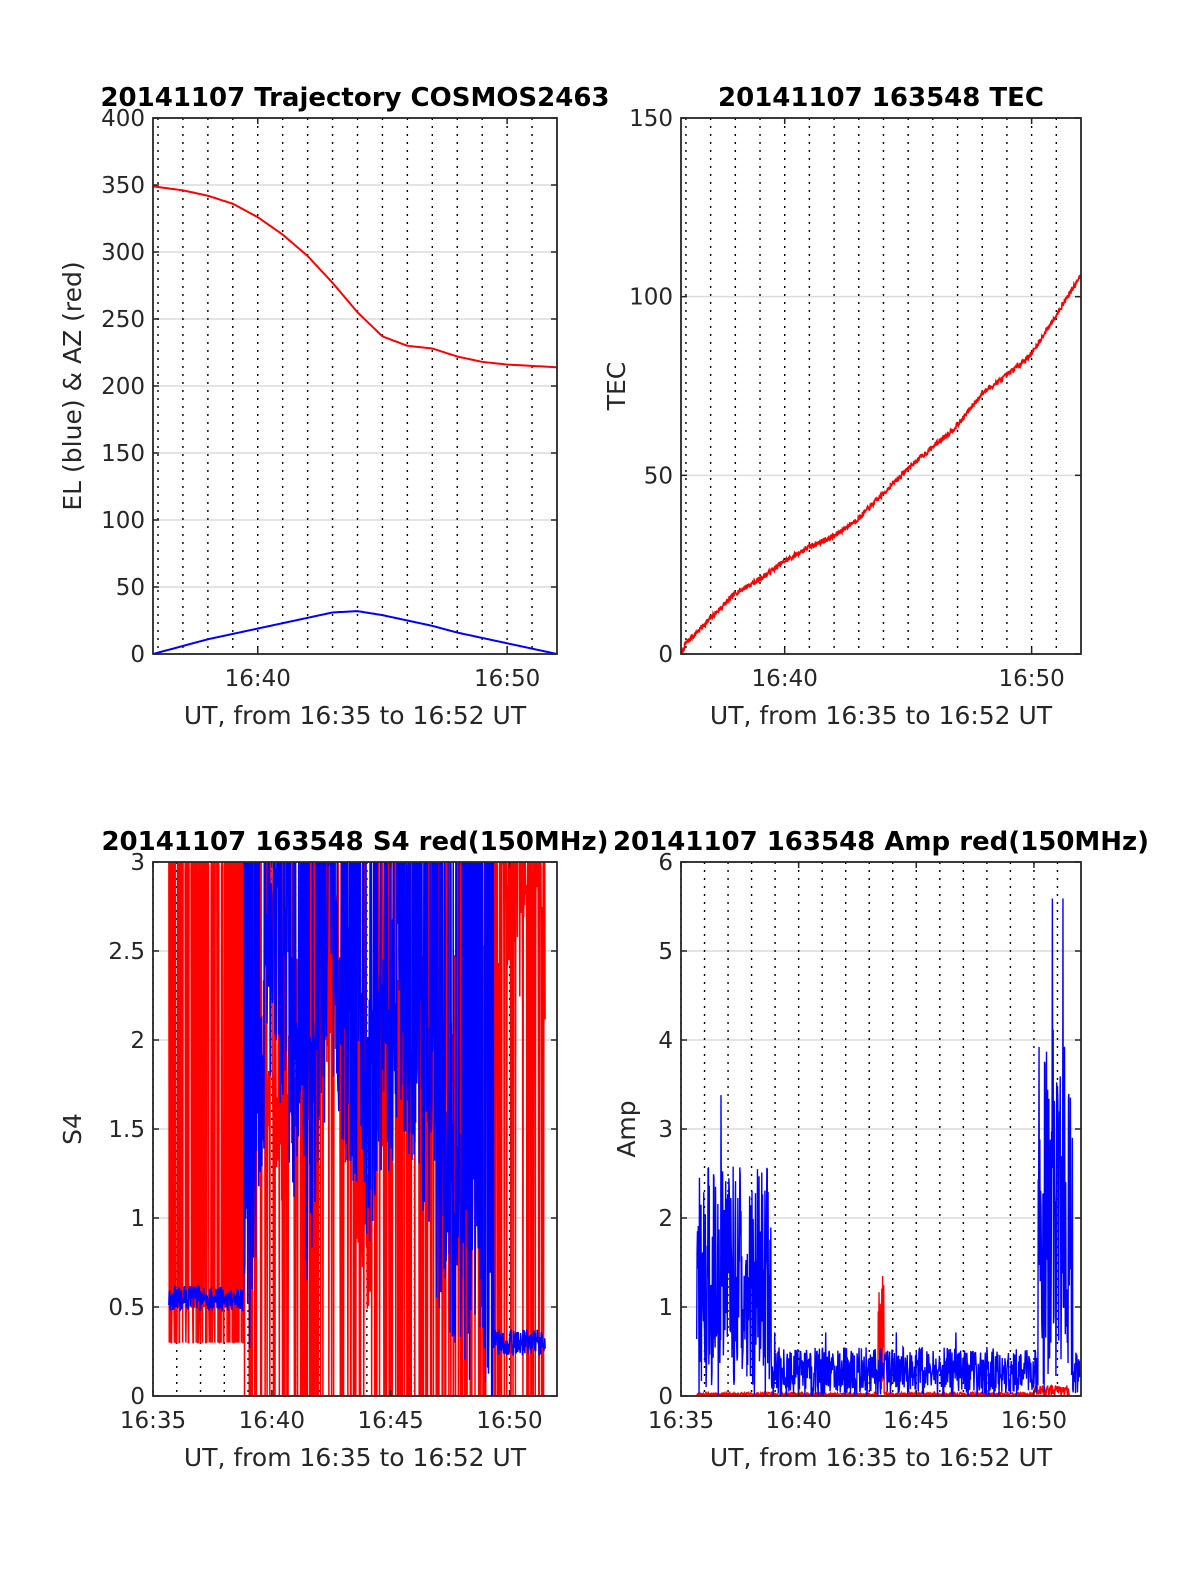 The height and width of the screenshot is (1575, 1200). Describe the element at coordinates (665, 1041) in the screenshot. I see `y-tick-label: 4` at that location.